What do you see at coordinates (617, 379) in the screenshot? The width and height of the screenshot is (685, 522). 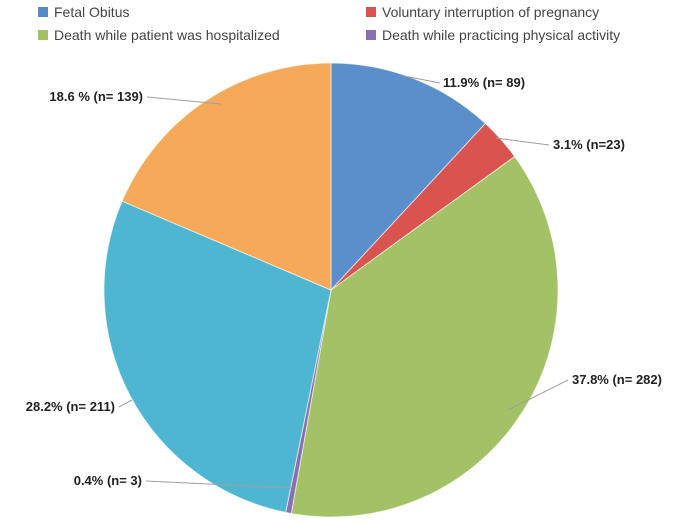 I see `data-label-death-hospitalized: 37.8% (n= 282)` at bounding box center [617, 379].